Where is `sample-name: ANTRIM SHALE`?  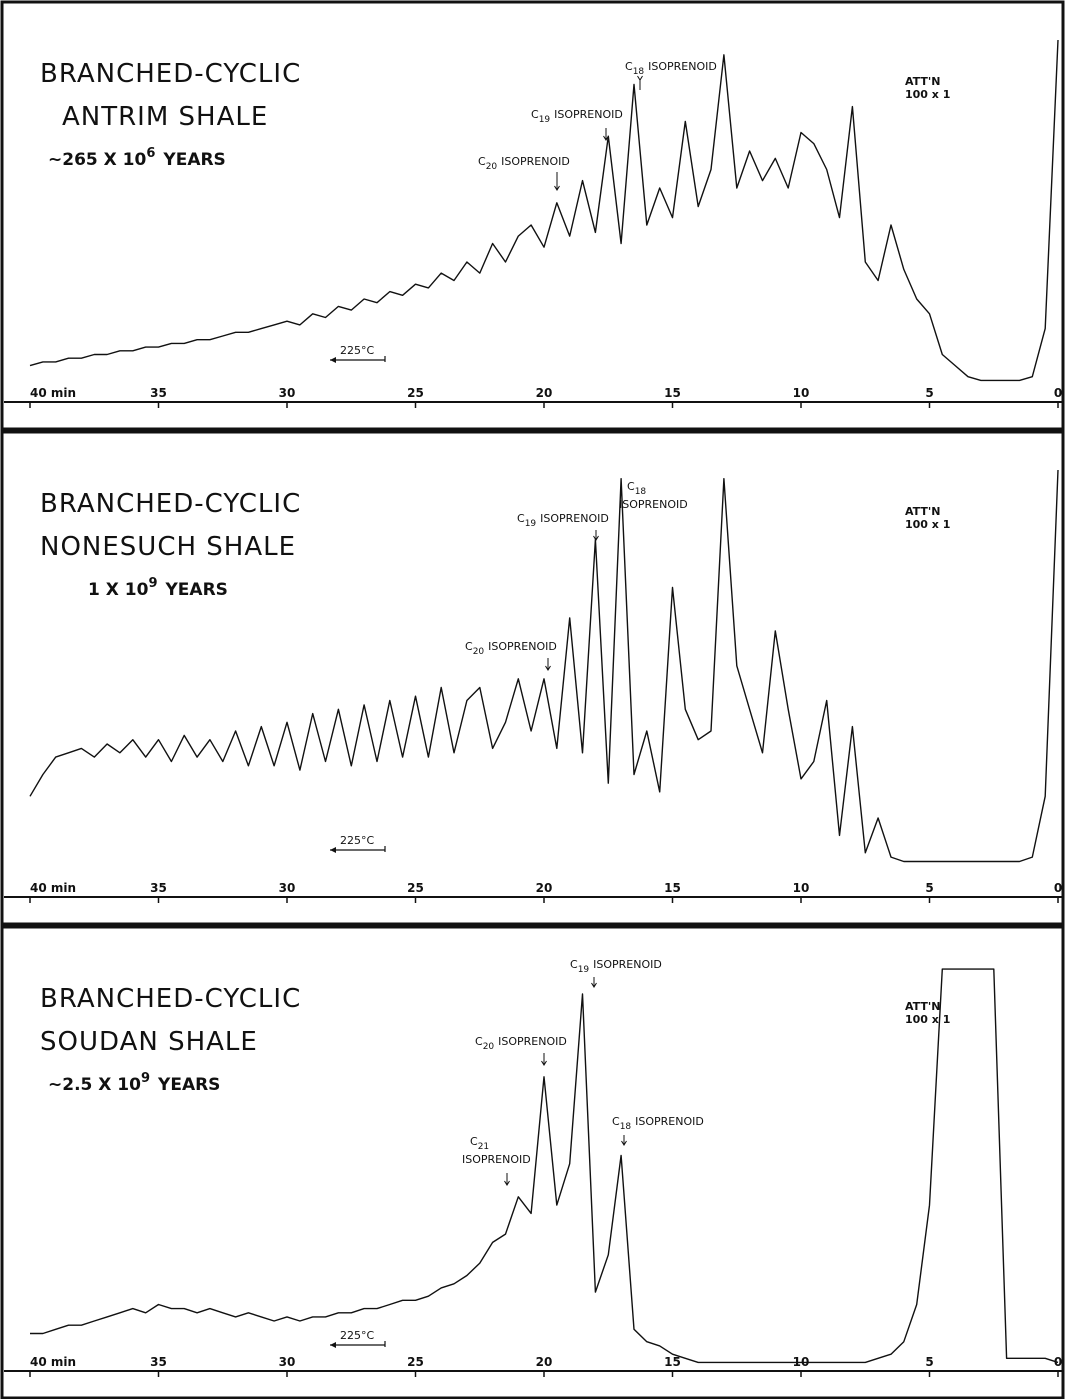
sample-name: ANTRIM SHALE is located at coordinates (165, 117).